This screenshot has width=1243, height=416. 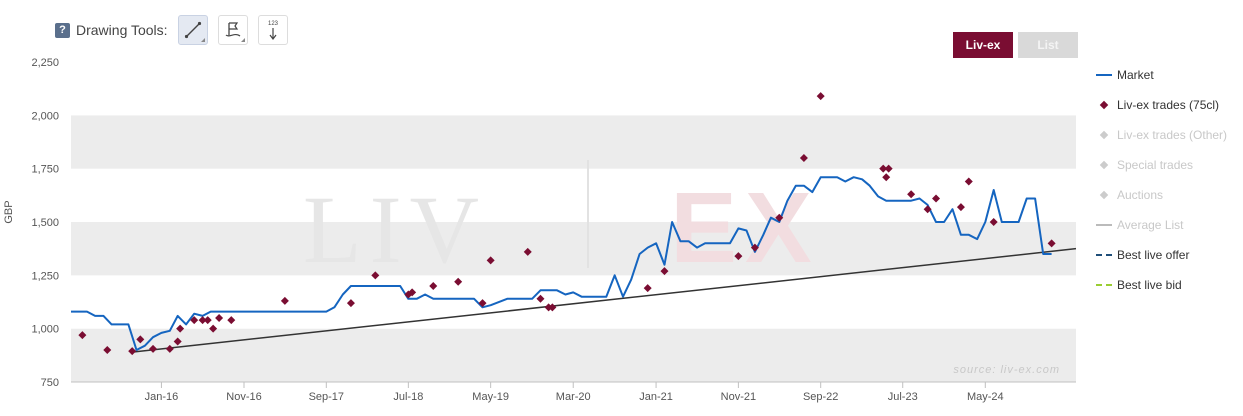 I want to click on legend-item: Market, so click(x=1168, y=75).